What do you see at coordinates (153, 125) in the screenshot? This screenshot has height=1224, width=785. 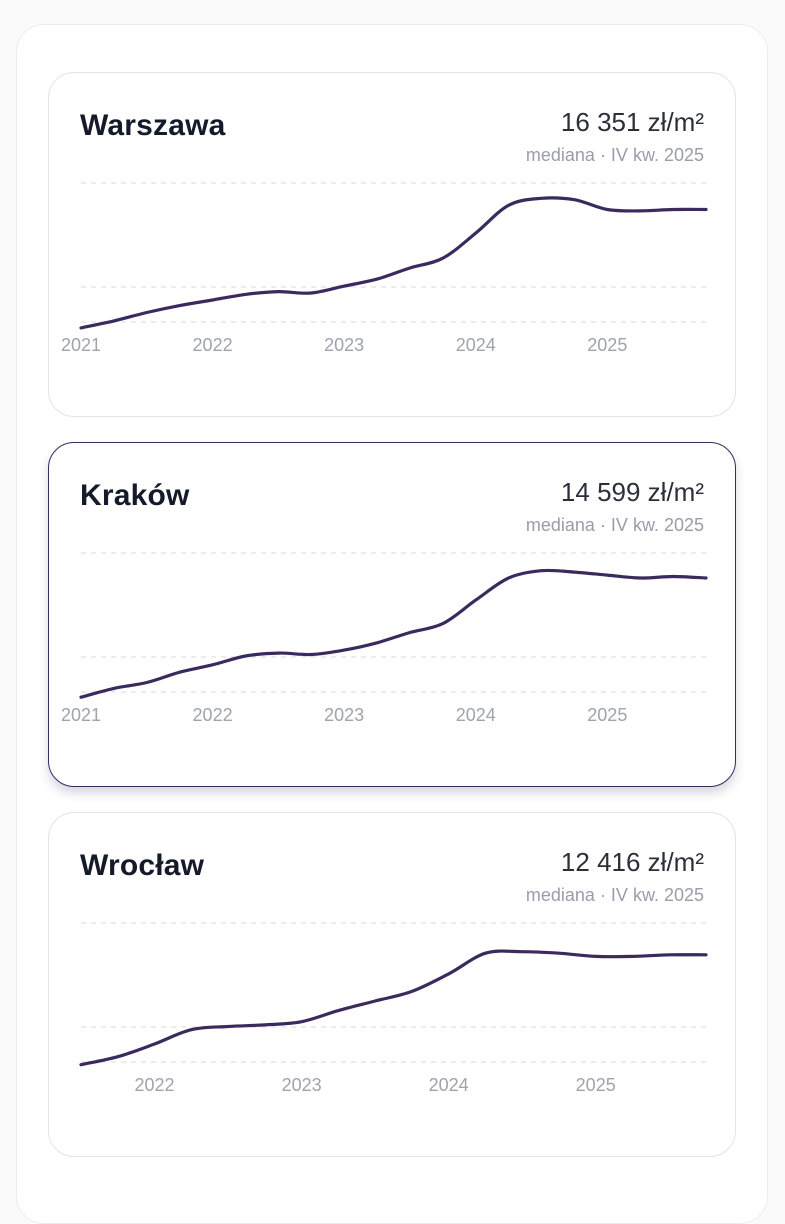 I see `city-name: Warszawa` at bounding box center [153, 125].